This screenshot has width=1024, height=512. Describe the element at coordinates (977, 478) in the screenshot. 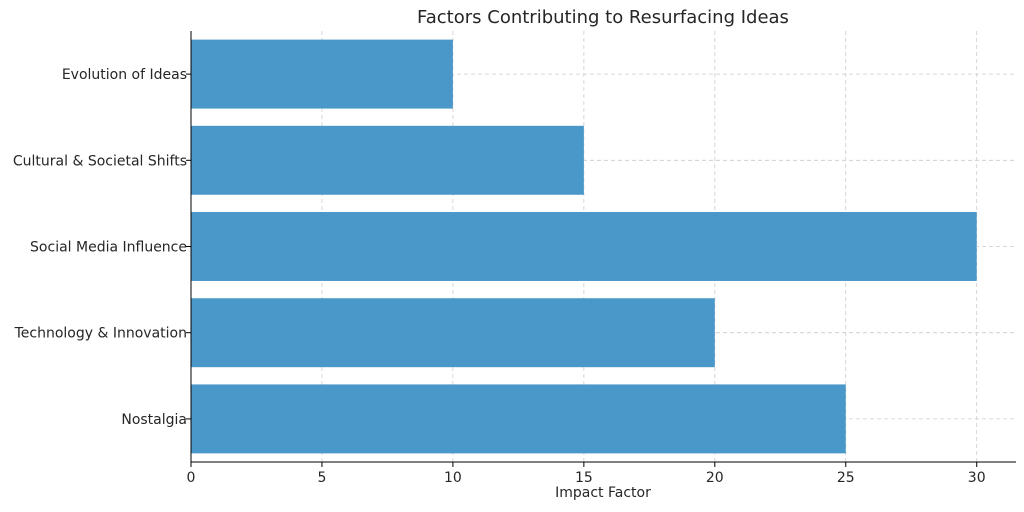

I see `x-tick-label: 30` at that location.